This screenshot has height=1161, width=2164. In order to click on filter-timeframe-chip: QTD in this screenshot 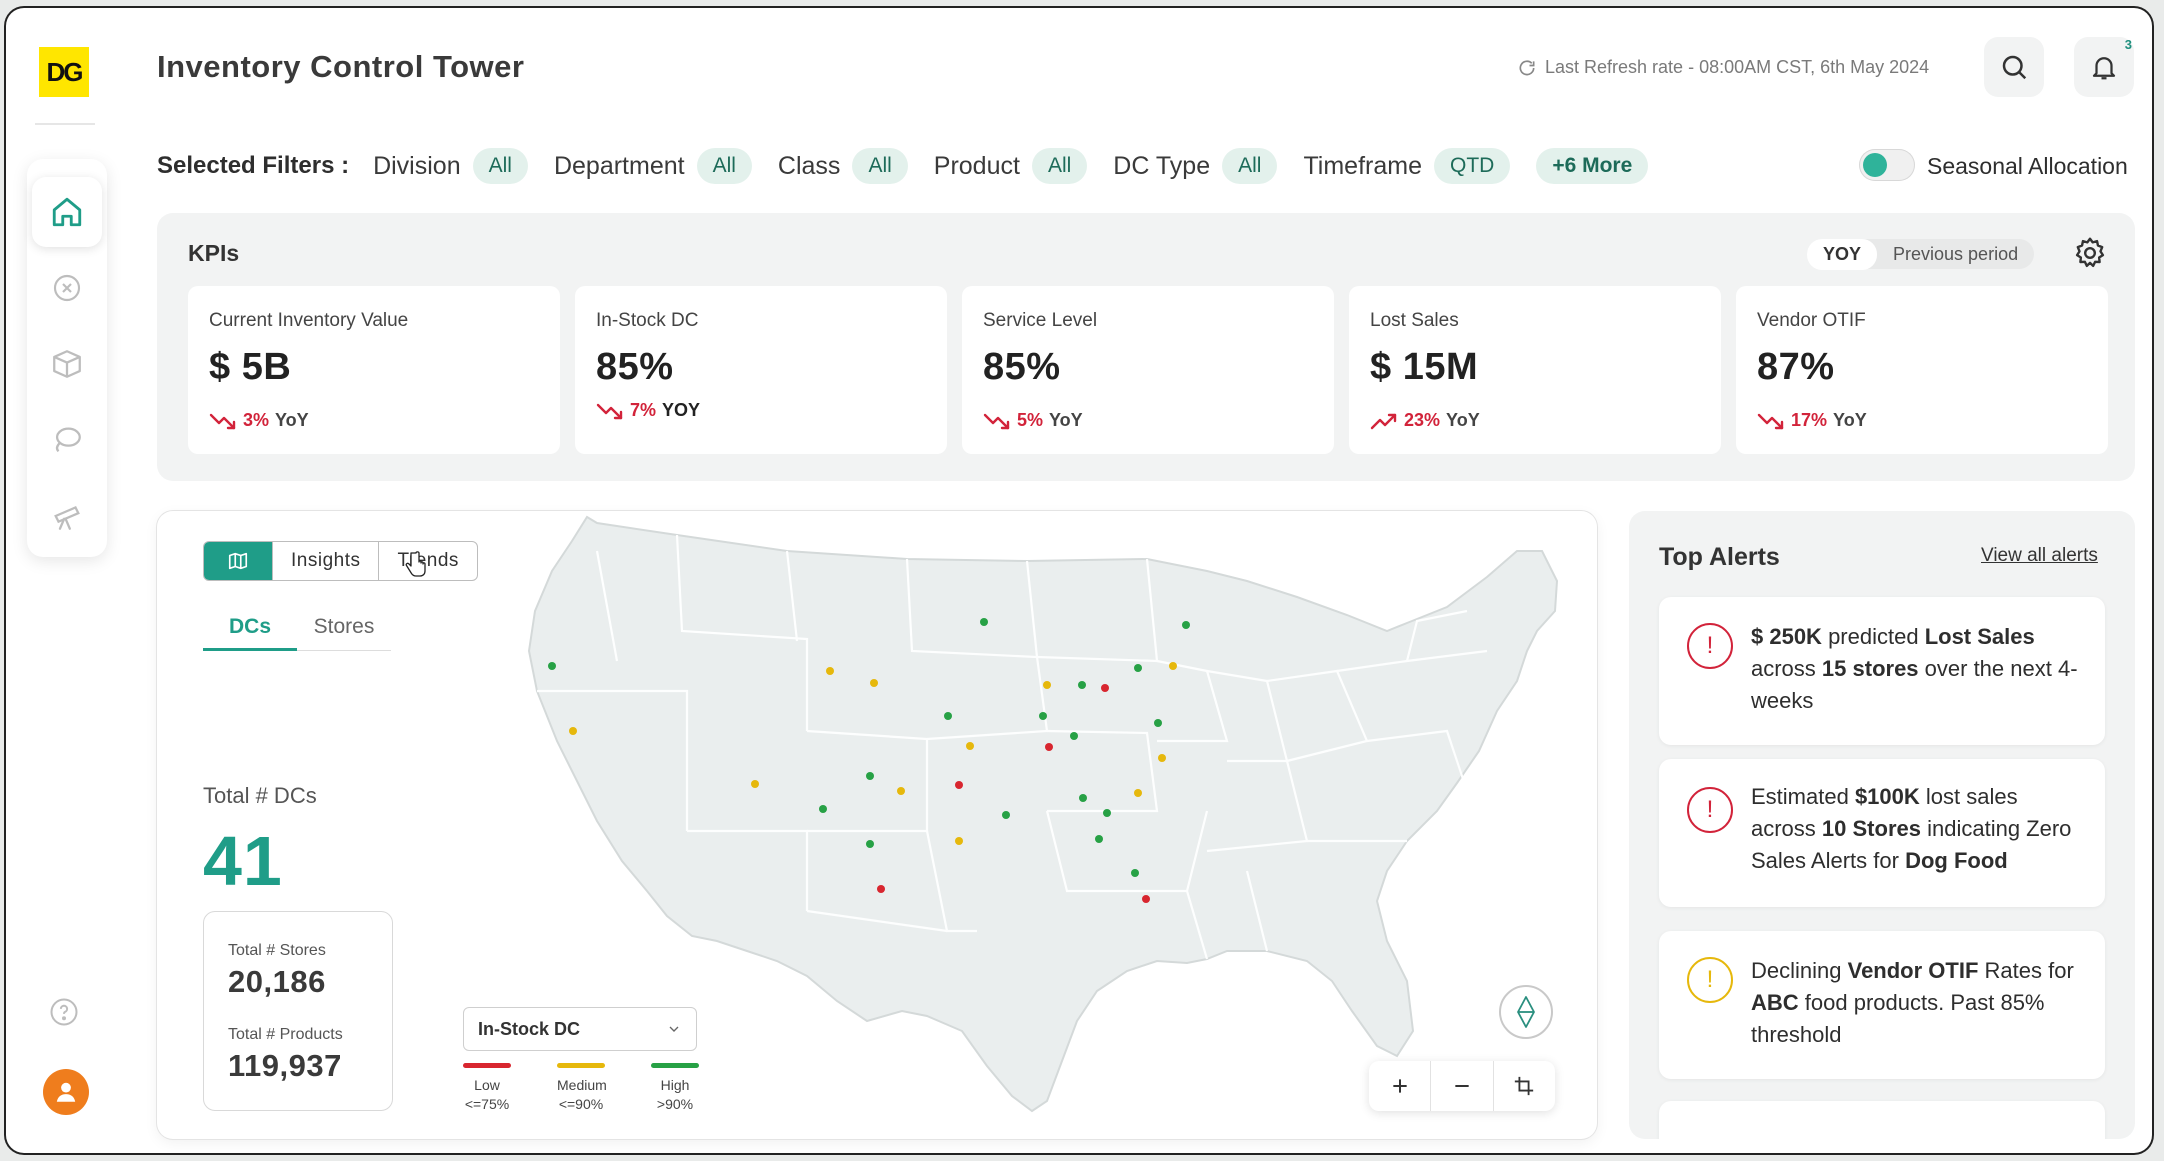, I will do `click(1472, 166)`.